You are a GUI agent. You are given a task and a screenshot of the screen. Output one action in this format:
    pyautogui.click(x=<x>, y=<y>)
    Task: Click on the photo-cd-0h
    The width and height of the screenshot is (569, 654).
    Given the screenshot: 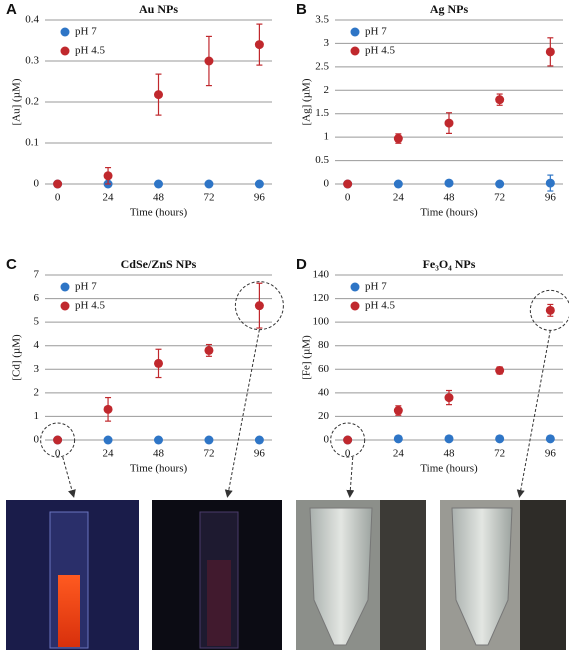 What is the action you would take?
    pyautogui.click(x=72, y=575)
    